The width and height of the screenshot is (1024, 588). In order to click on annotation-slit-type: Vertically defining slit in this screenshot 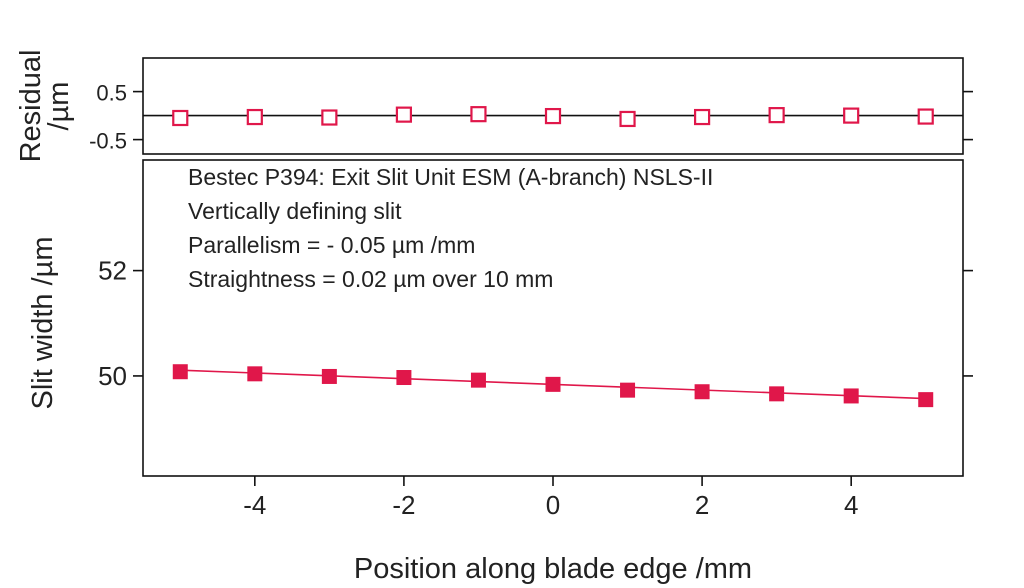, I will do `click(295, 211)`.